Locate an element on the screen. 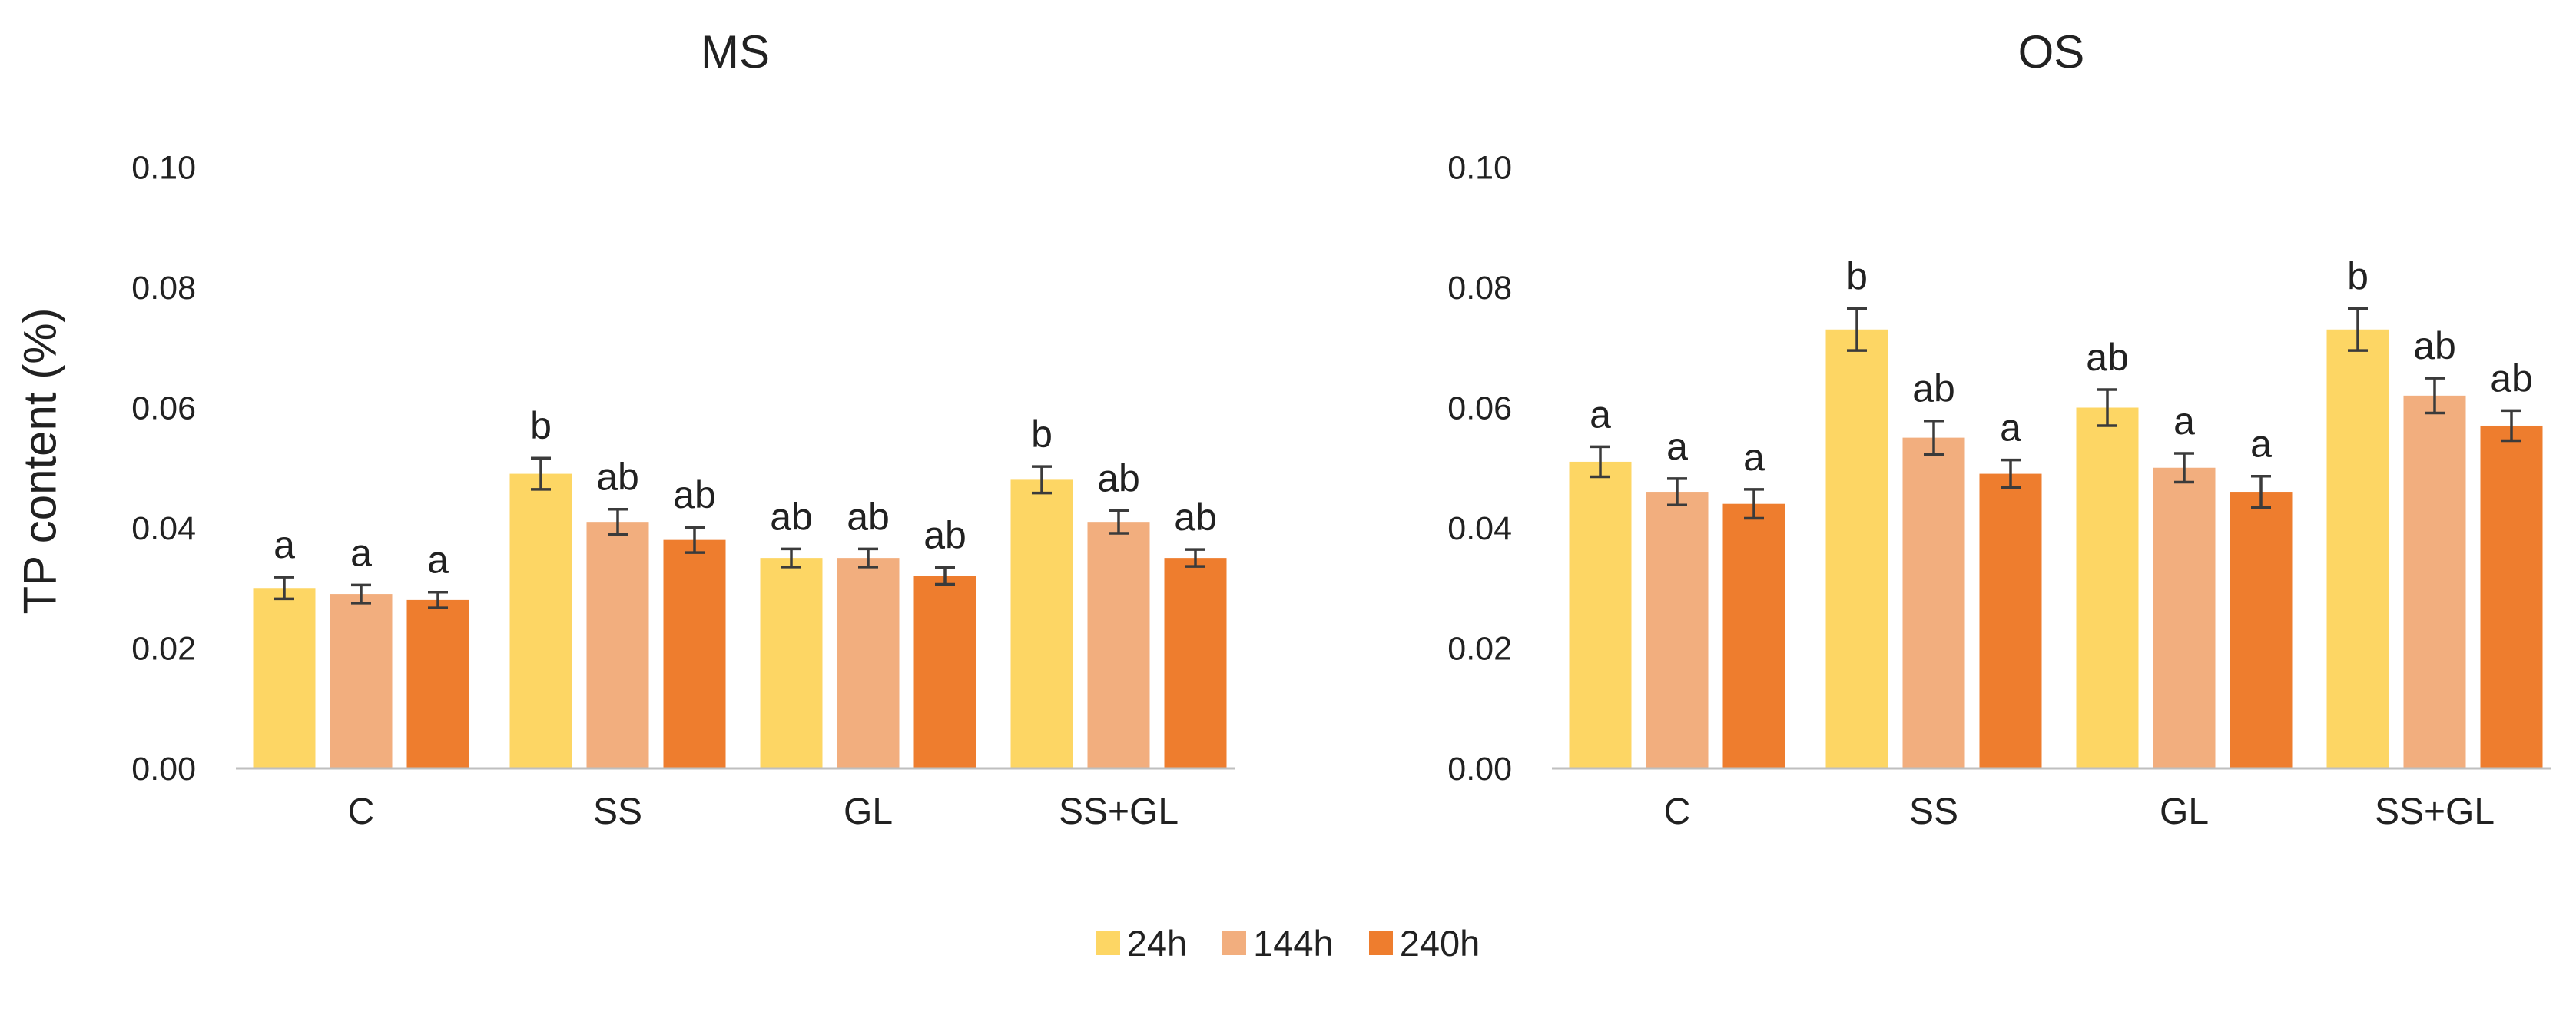 Image resolution: width=2576 pixels, height=1012 pixels. legend: 24h 144h 240h is located at coordinates (1288, 943).